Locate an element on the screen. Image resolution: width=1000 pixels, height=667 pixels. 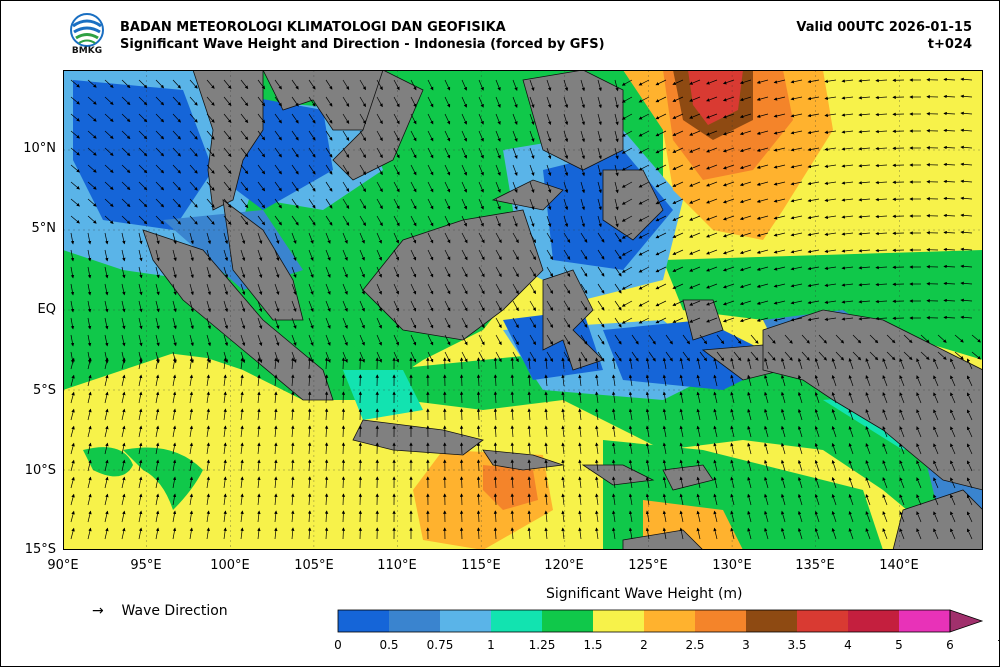
colorbar-level-label: 0.5 is located at coordinates (389, 645).